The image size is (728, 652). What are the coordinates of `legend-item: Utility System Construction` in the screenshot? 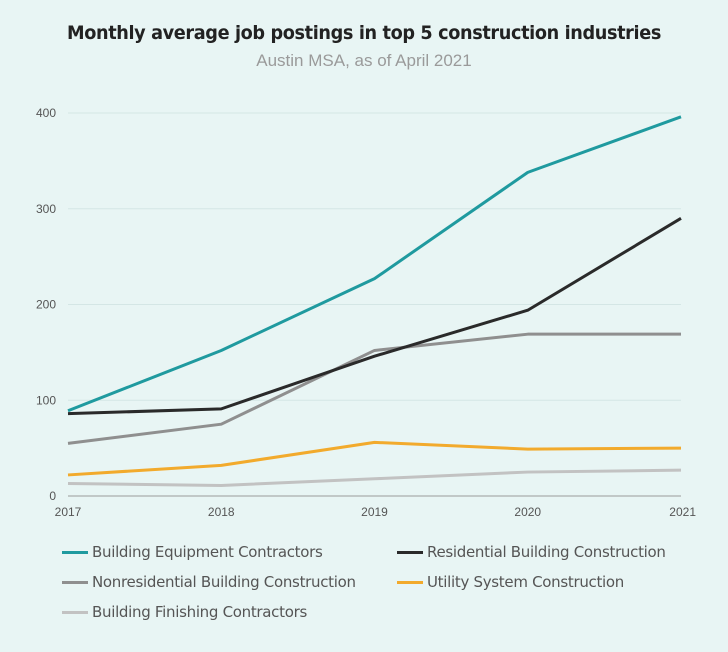 It's located at (510, 582).